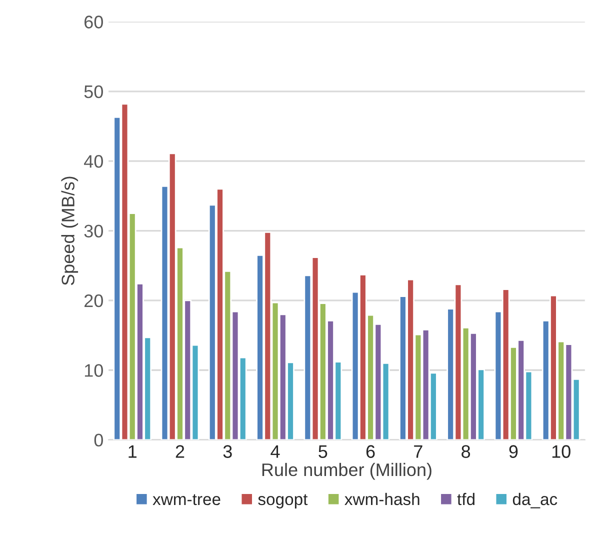  What do you see at coordinates (370, 451) in the screenshot?
I see `x-tick-label: 6` at bounding box center [370, 451].